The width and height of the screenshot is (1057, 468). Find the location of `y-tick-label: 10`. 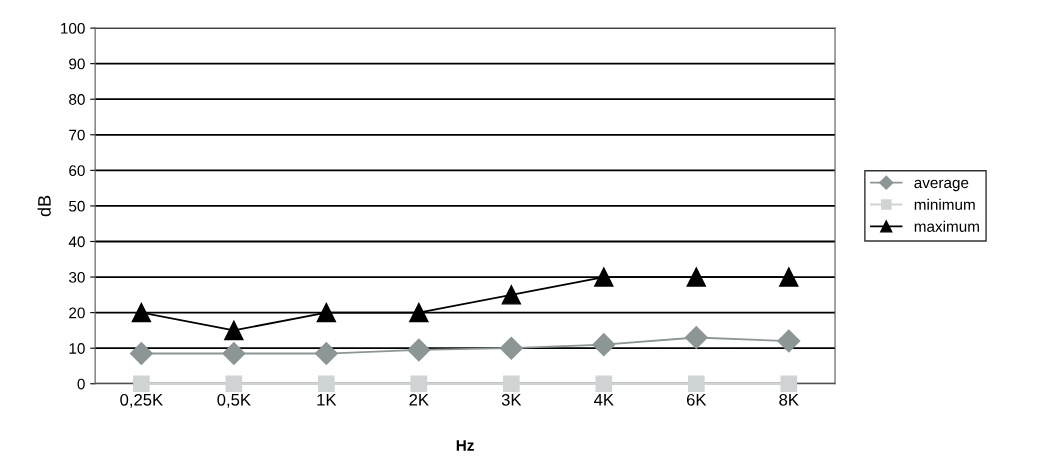

y-tick-label: 10 is located at coordinates (77, 348).